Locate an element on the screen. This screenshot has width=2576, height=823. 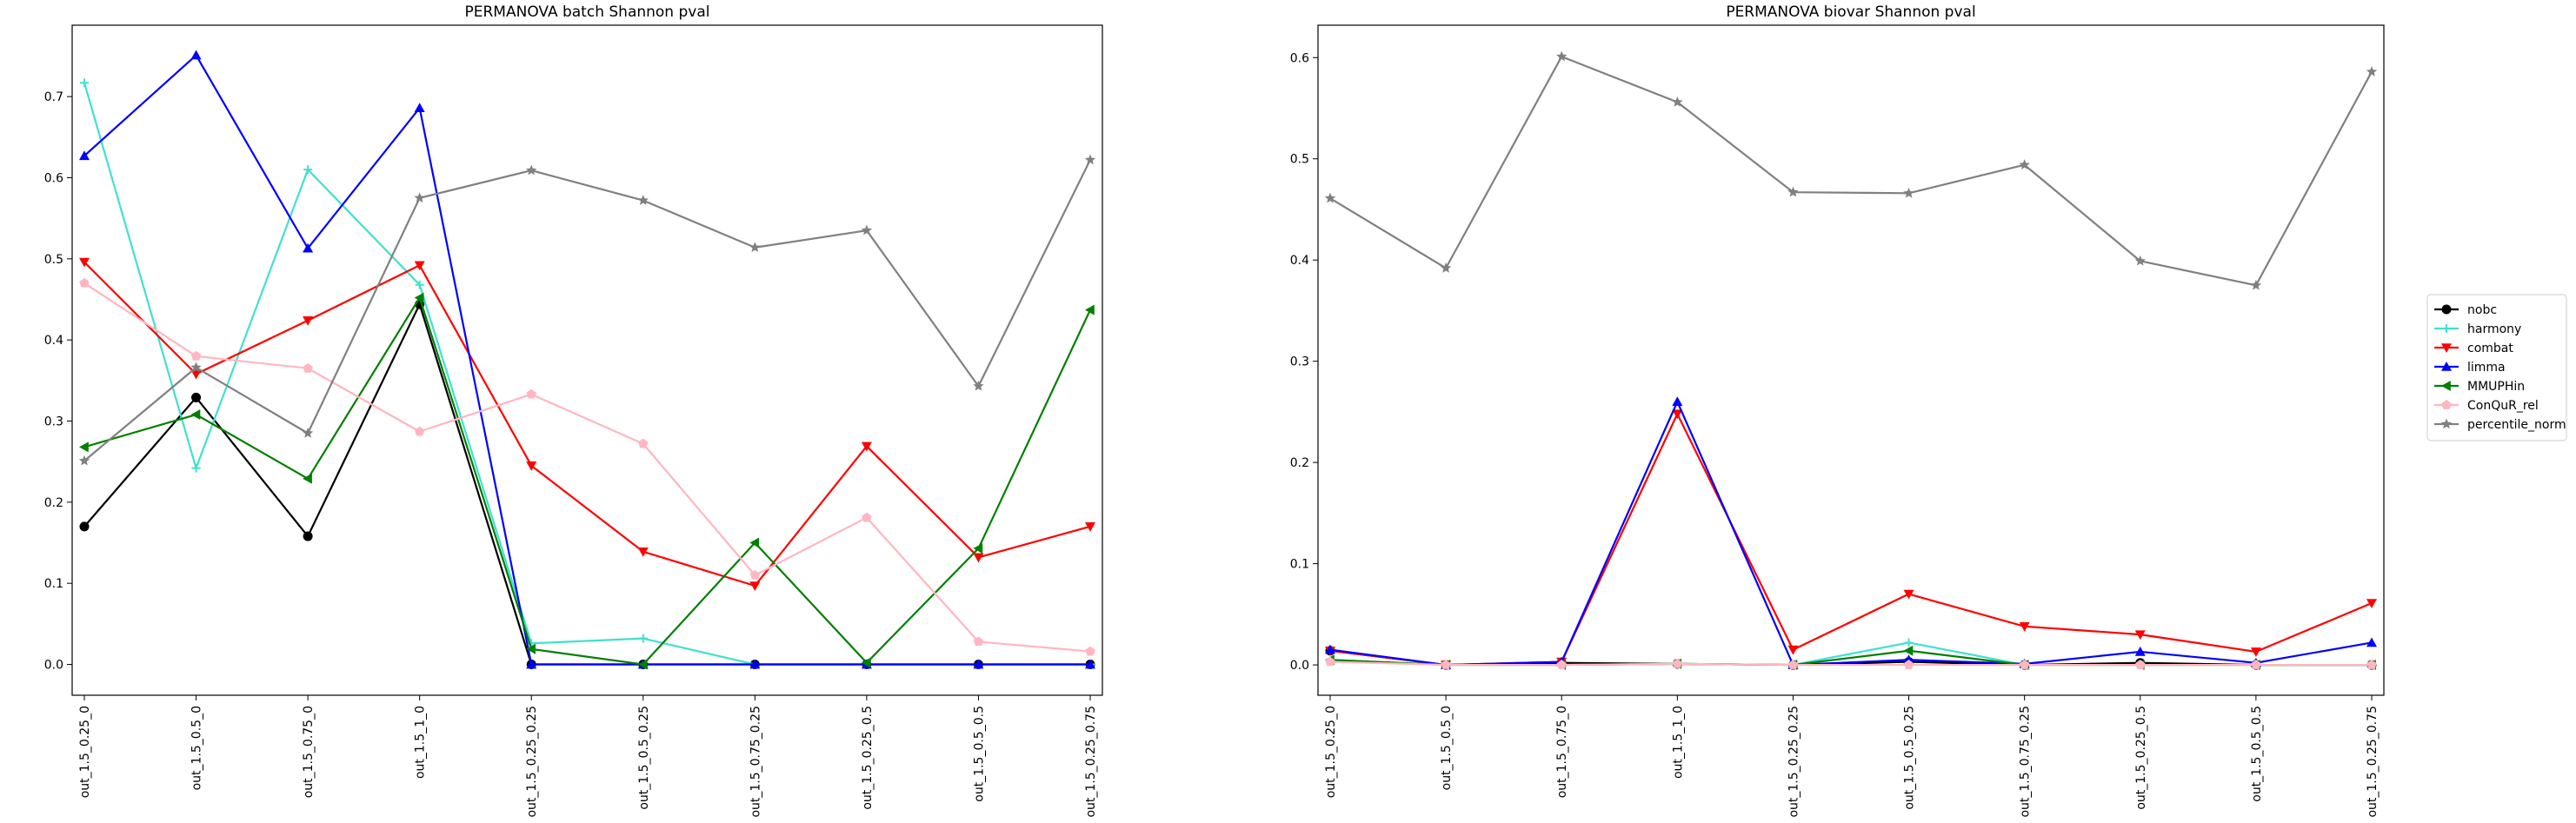
chart-title: PERMANOVA biovar Shannon pval is located at coordinates (1850, 12).